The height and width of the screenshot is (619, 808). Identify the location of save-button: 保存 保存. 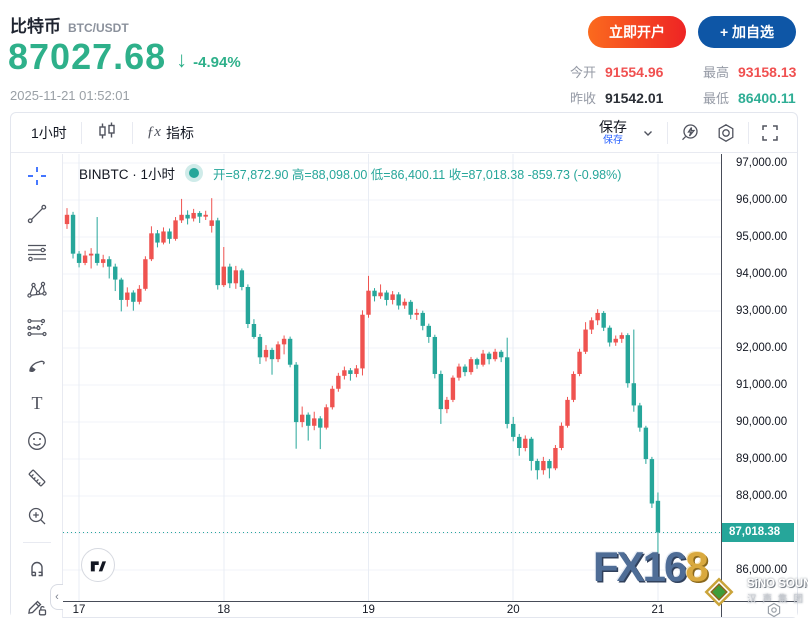
(613, 132).